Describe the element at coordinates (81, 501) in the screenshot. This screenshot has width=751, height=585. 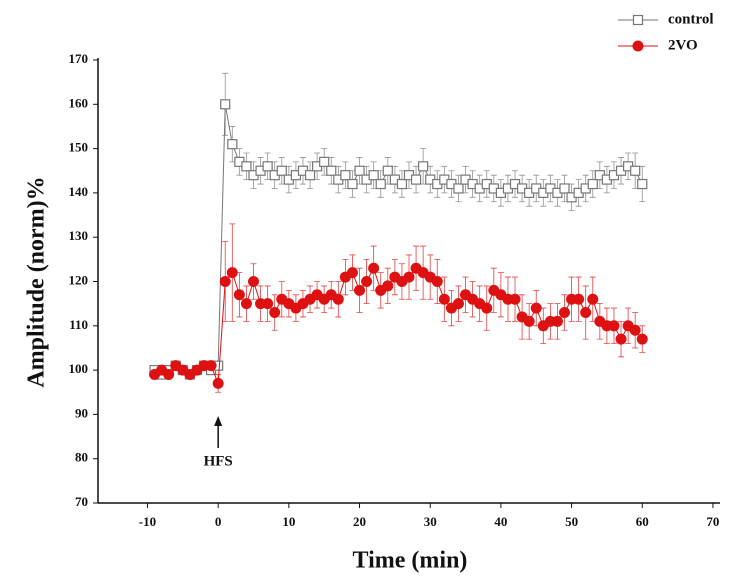
I see `y-tick-label: 70` at that location.